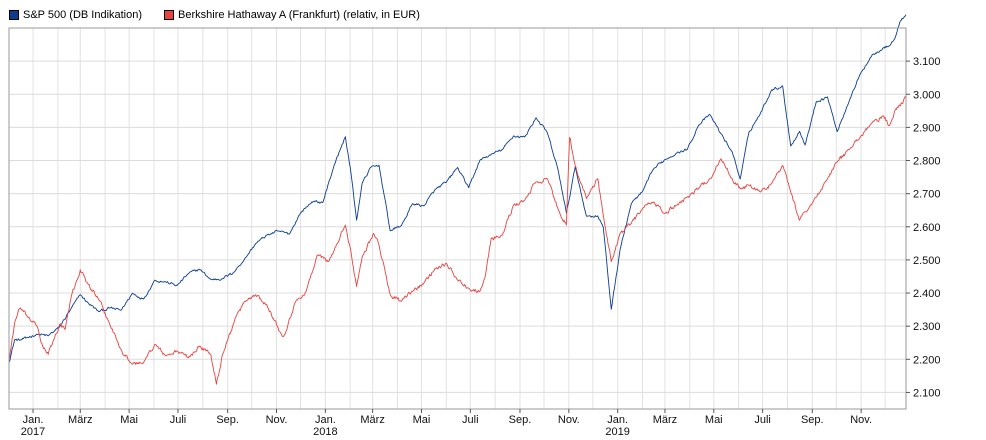  I want to click on legend-item-sp500: S&P 500 (DB Indikation), so click(75, 15).